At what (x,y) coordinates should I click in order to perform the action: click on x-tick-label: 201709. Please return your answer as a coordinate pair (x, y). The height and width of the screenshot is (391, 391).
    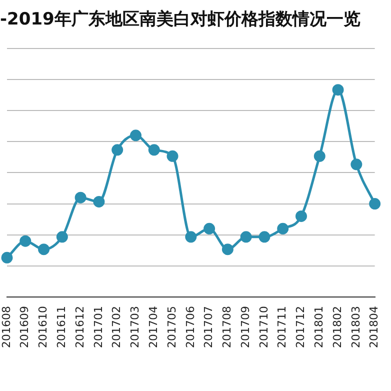
    Looking at the image, I should click on (245, 327).